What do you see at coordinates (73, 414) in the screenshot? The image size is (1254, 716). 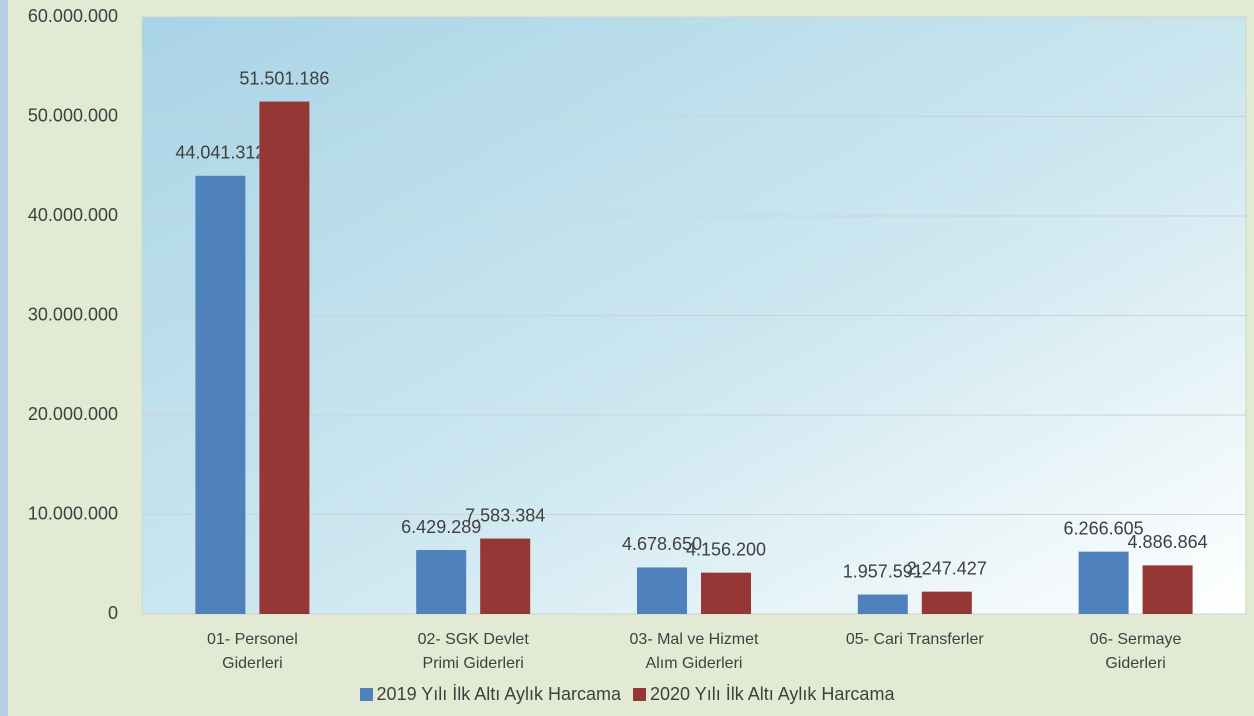 I see `y-tick-label: 20.000.000` at bounding box center [73, 414].